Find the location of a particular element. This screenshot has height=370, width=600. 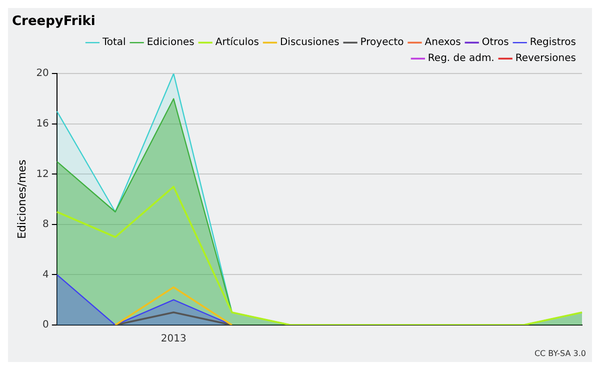

legend-label: Otros is located at coordinates (495, 42).